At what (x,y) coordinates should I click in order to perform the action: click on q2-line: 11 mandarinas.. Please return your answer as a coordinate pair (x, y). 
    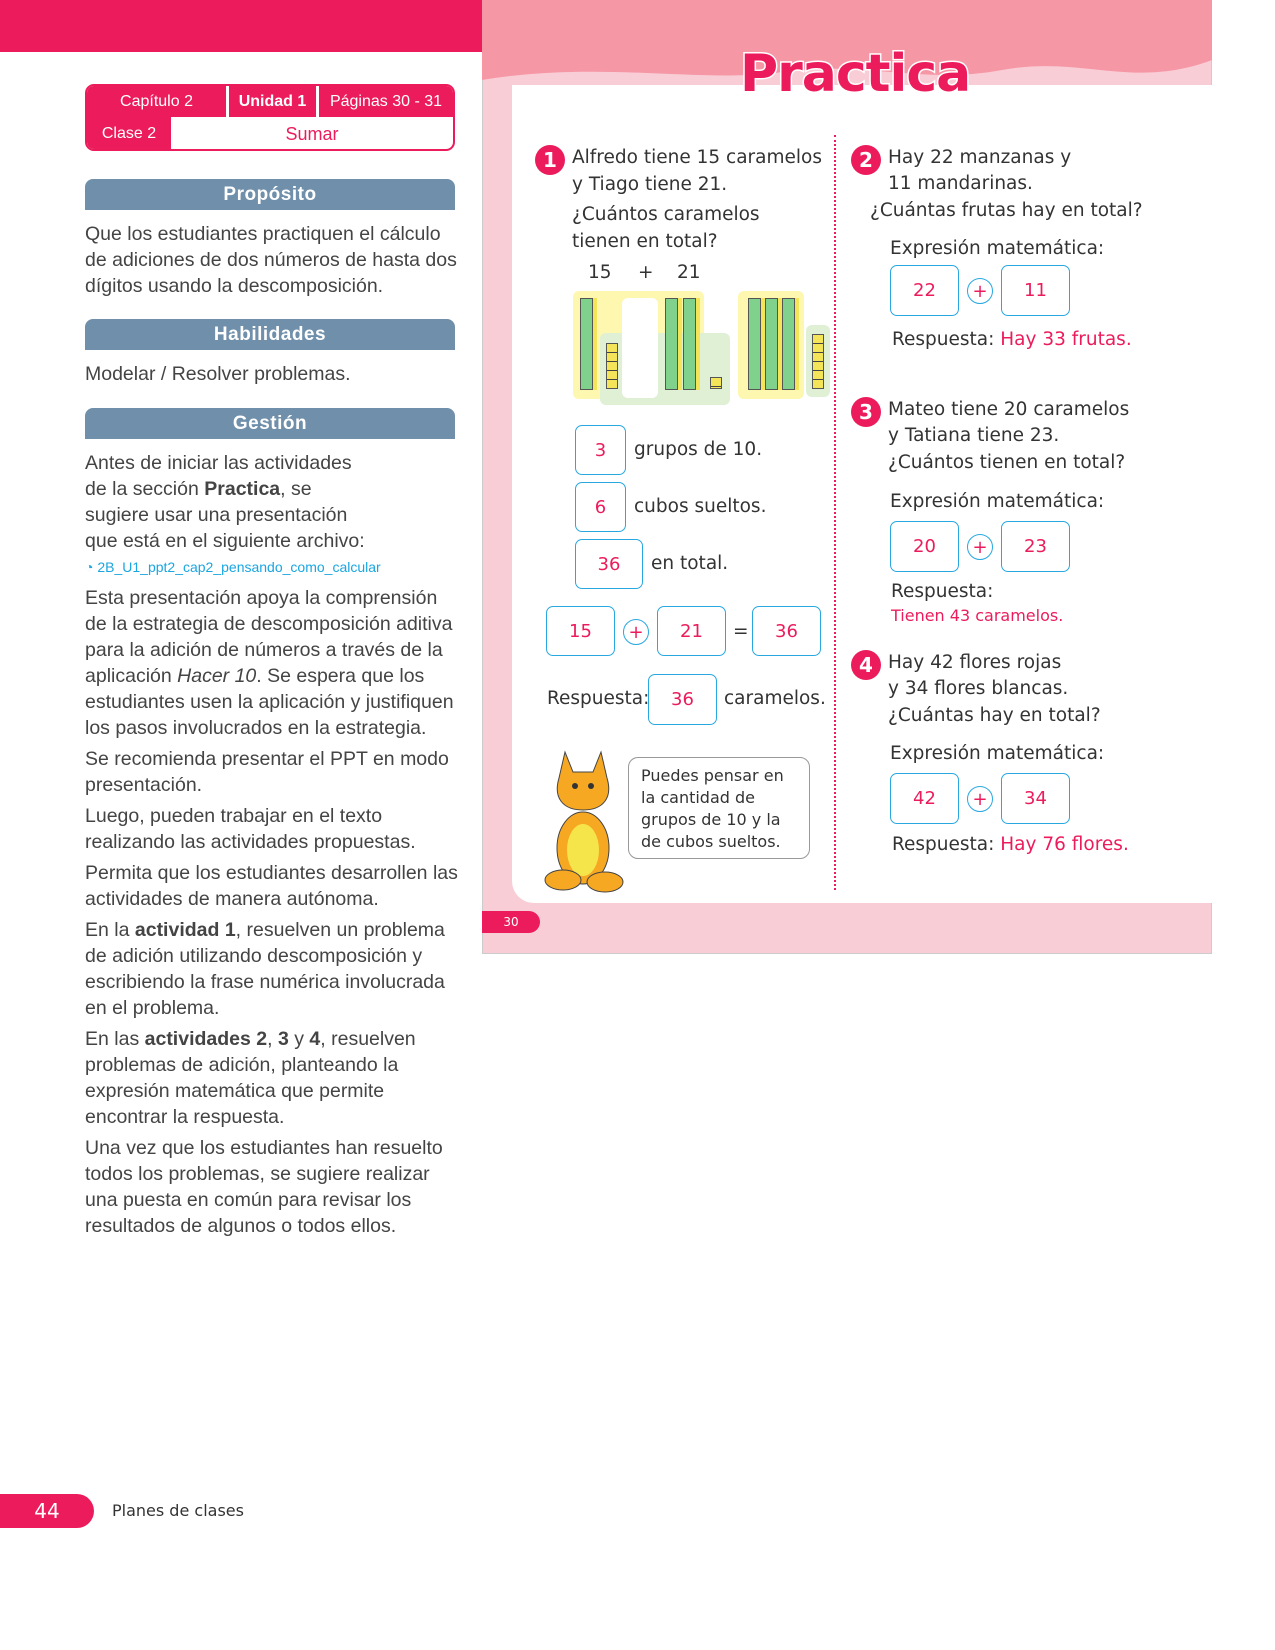
    Looking at the image, I should click on (960, 183).